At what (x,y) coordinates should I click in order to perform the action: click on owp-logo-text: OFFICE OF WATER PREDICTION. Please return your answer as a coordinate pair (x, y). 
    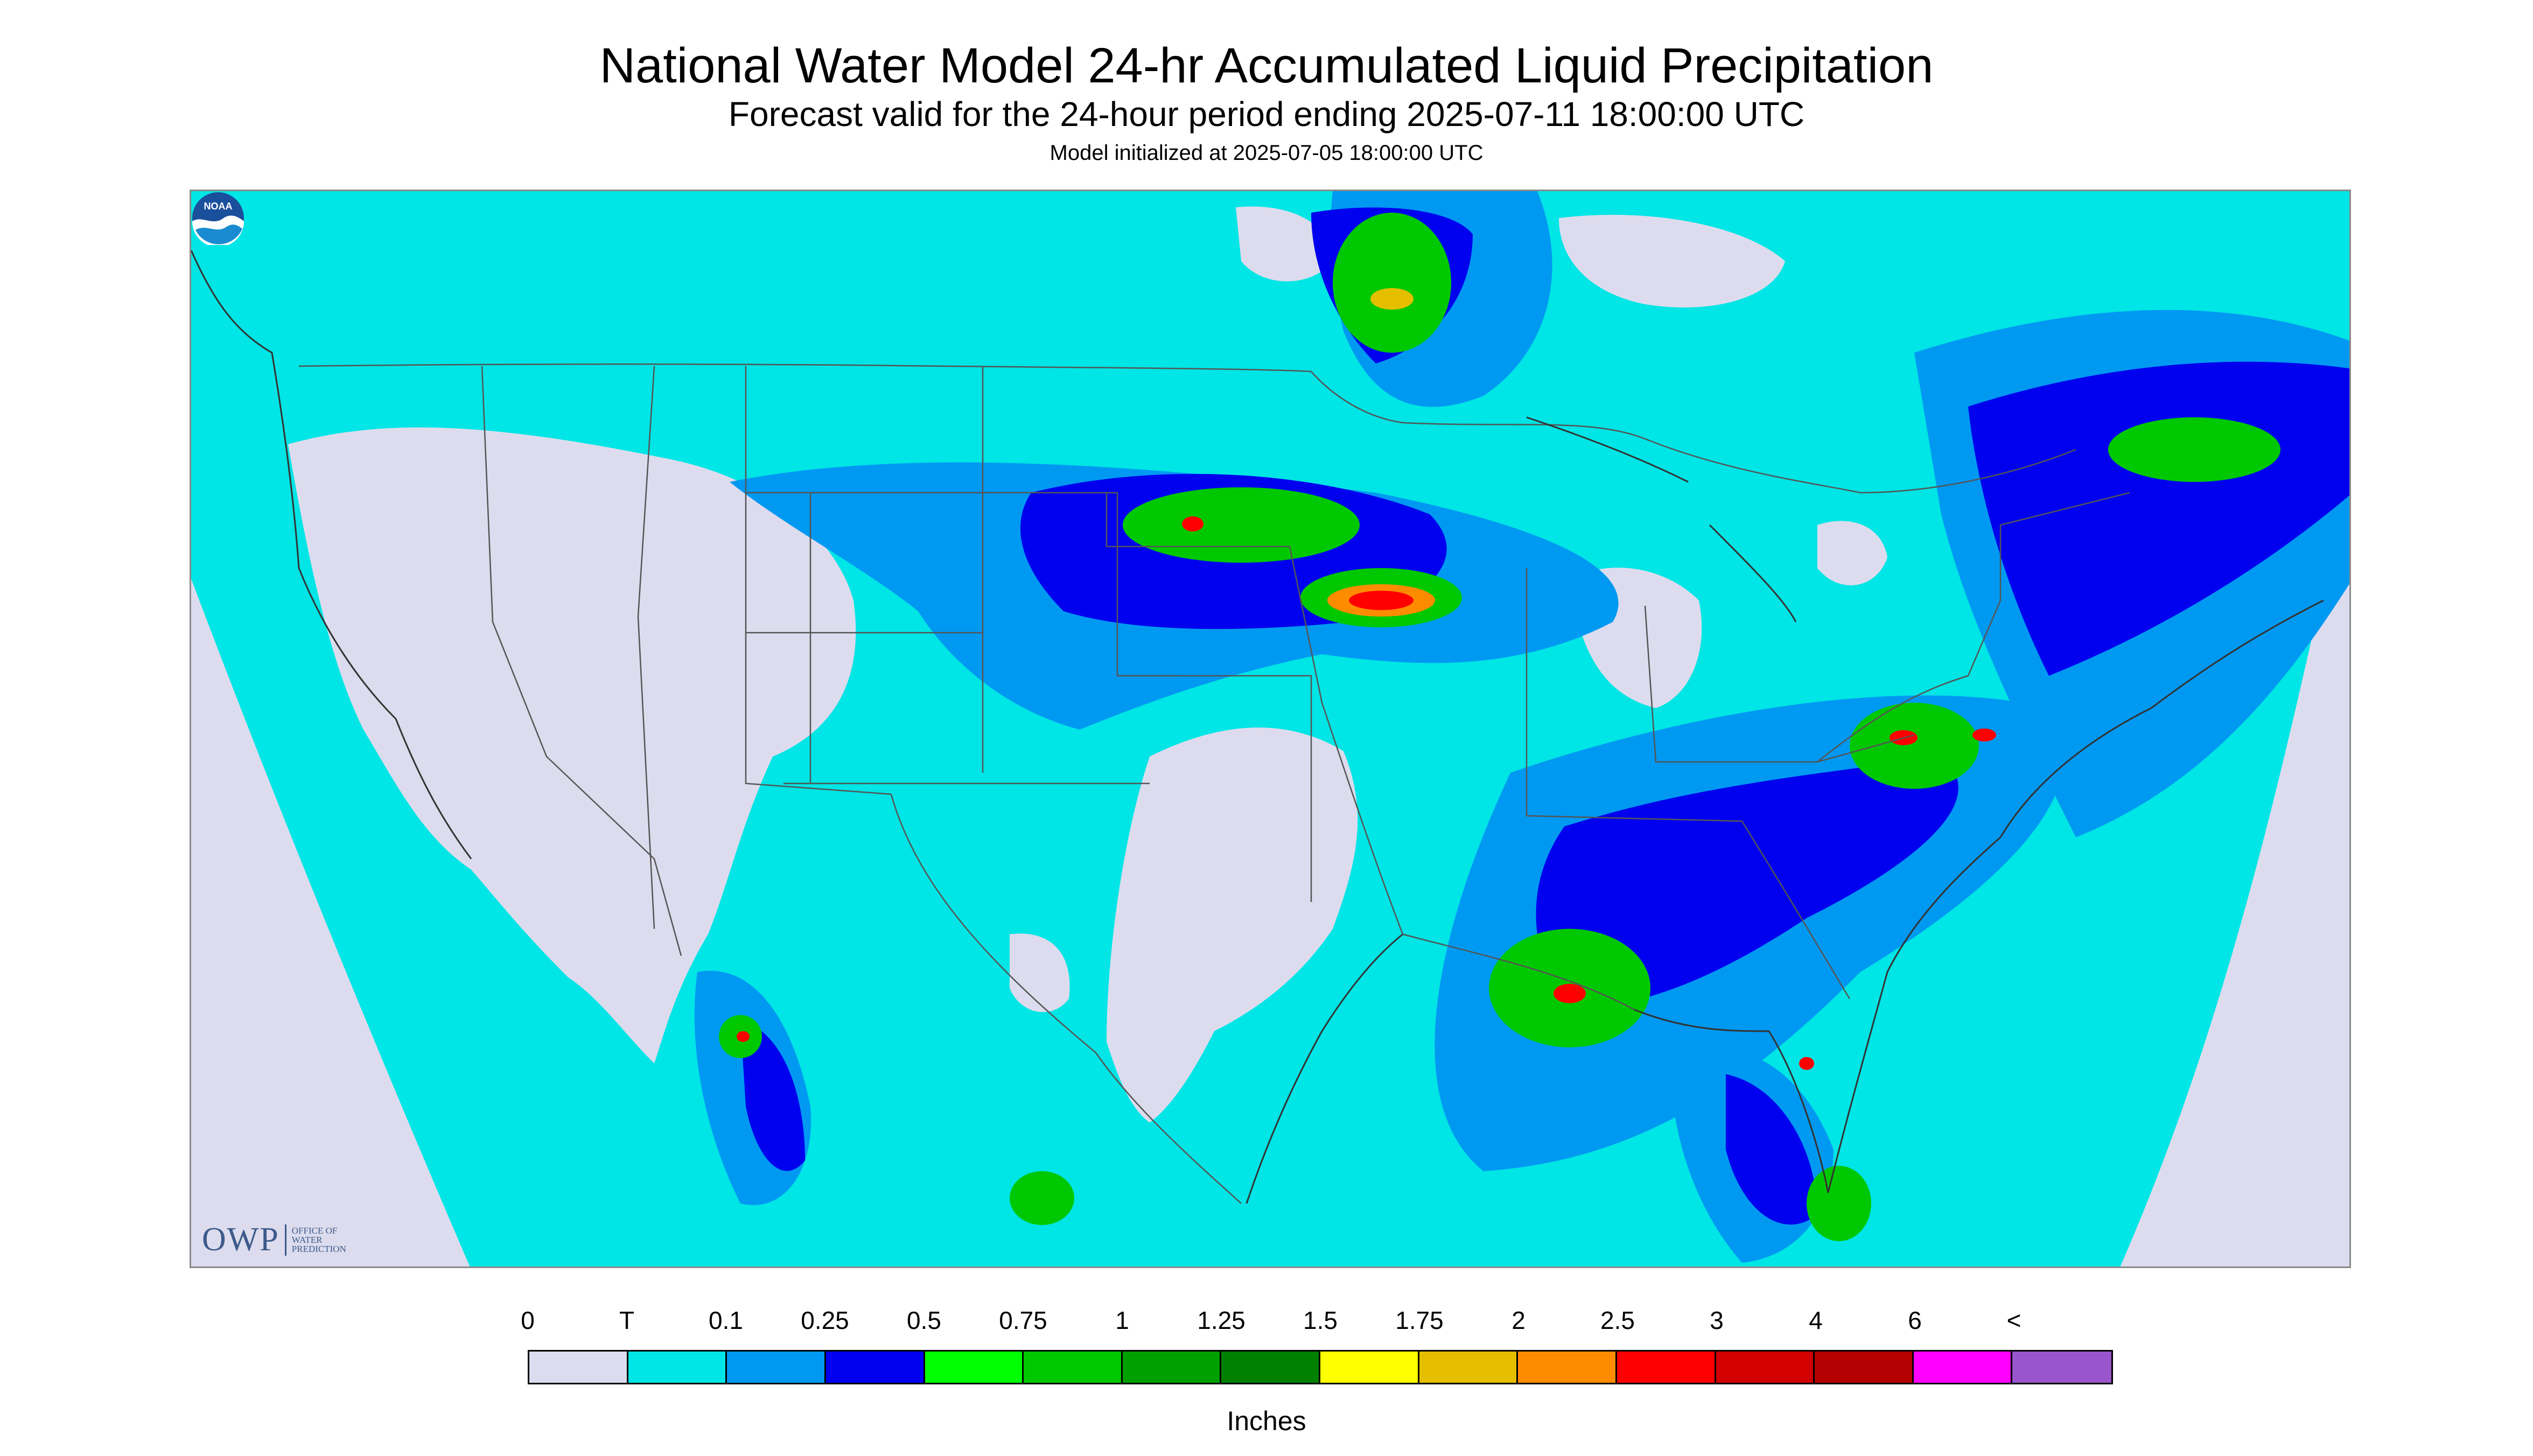
    Looking at the image, I should click on (318, 1240).